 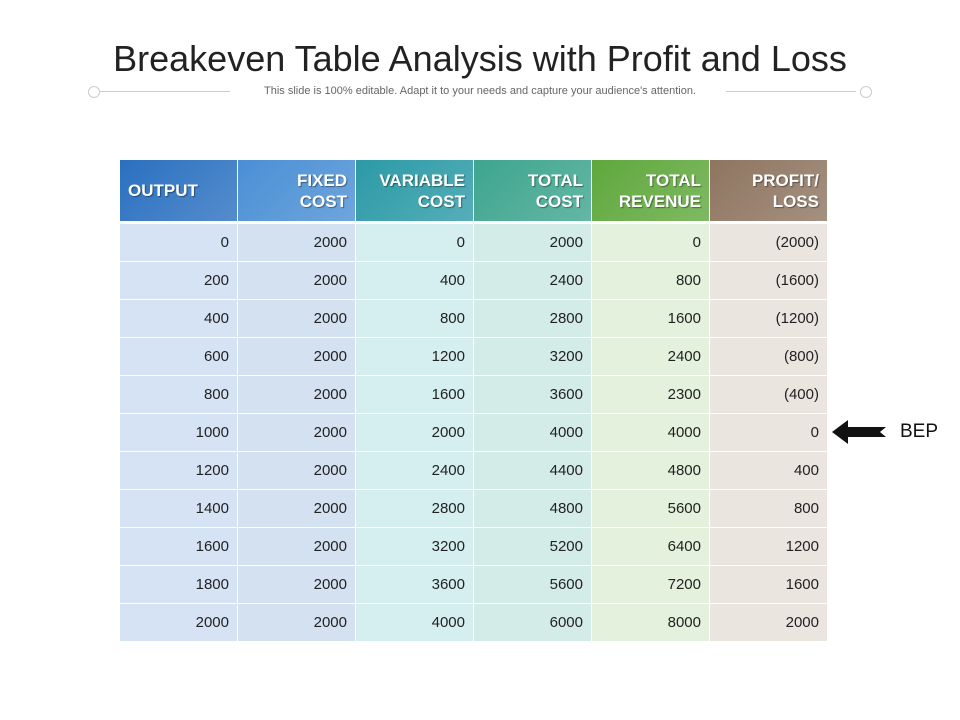 I want to click on column-header: TOTAL COST, so click(x=533, y=190).